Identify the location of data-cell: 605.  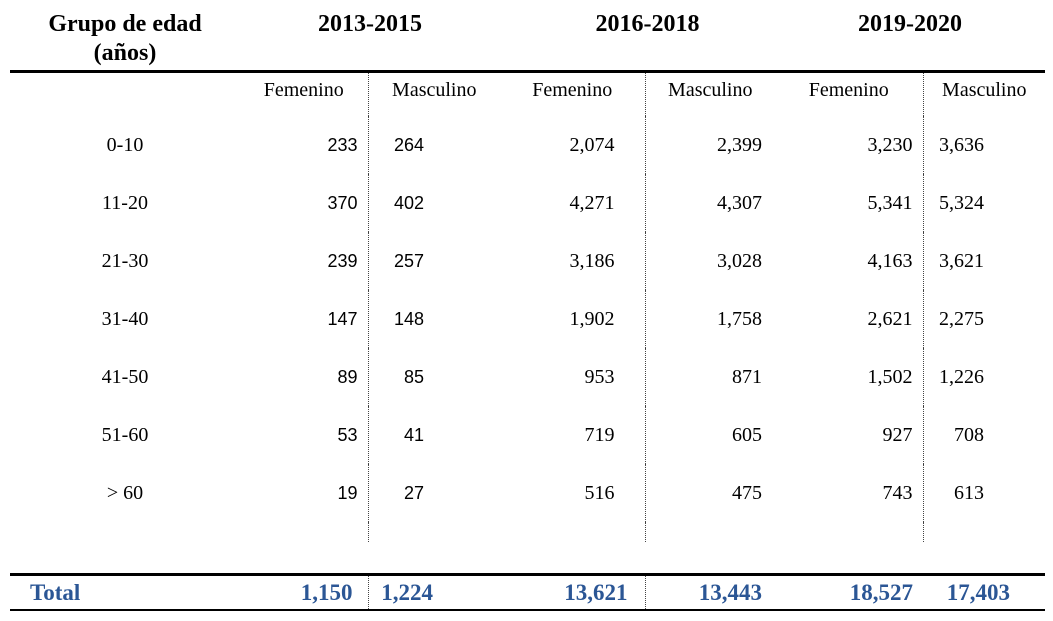
(747, 434).